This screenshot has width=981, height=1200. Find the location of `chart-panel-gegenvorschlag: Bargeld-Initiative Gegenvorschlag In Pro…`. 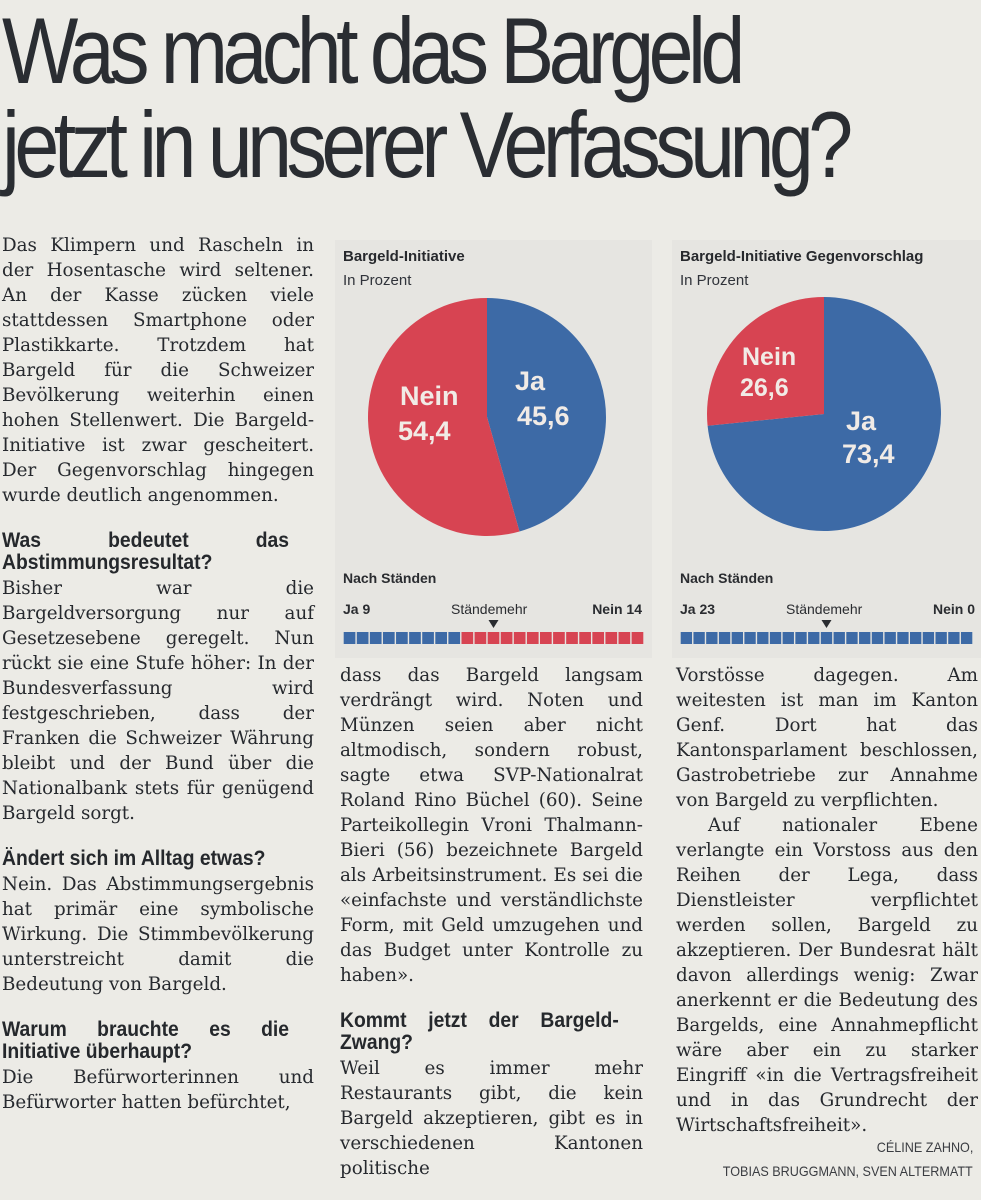

chart-panel-gegenvorschlag: Bargeld-Initiative Gegenvorschlag In Pro… is located at coordinates (826, 449).